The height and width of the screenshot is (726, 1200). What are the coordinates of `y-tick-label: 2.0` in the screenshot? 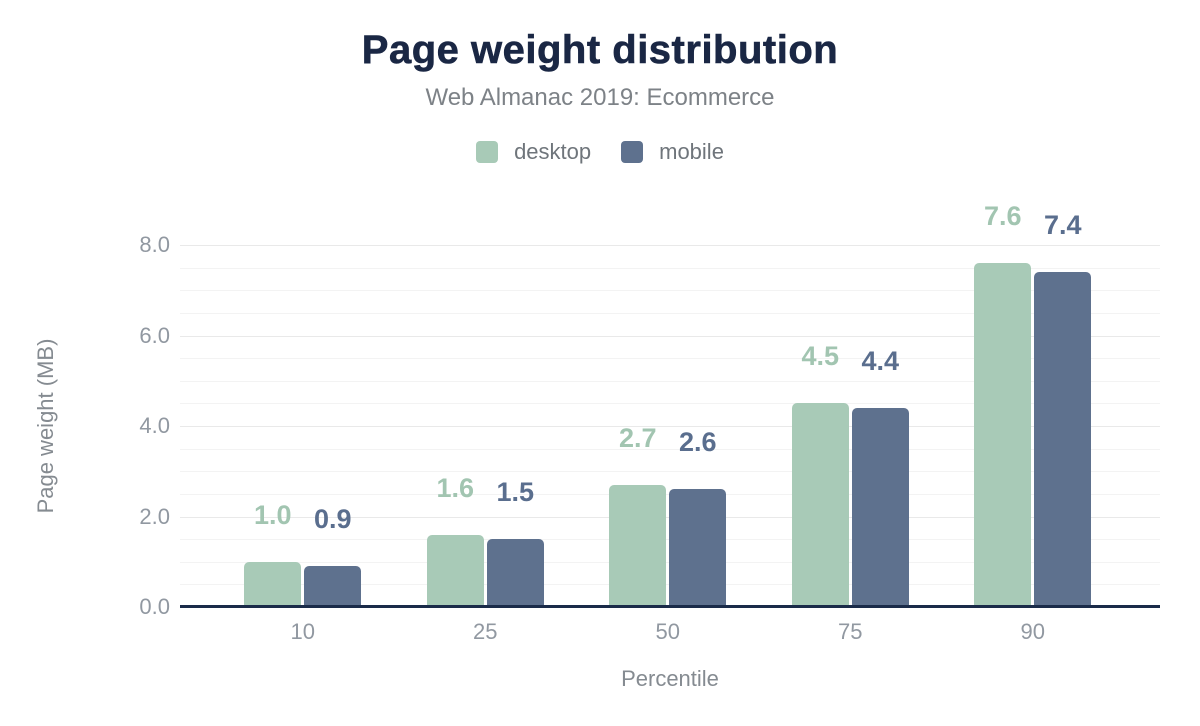 It's located at (154, 516).